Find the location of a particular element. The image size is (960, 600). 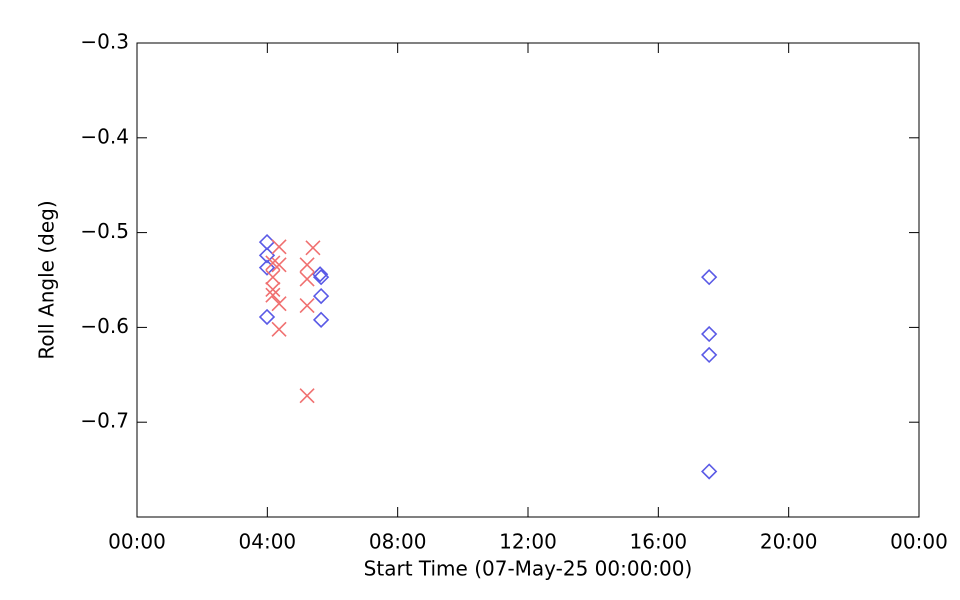

x-tick-label: 20:00 is located at coordinates (789, 542).